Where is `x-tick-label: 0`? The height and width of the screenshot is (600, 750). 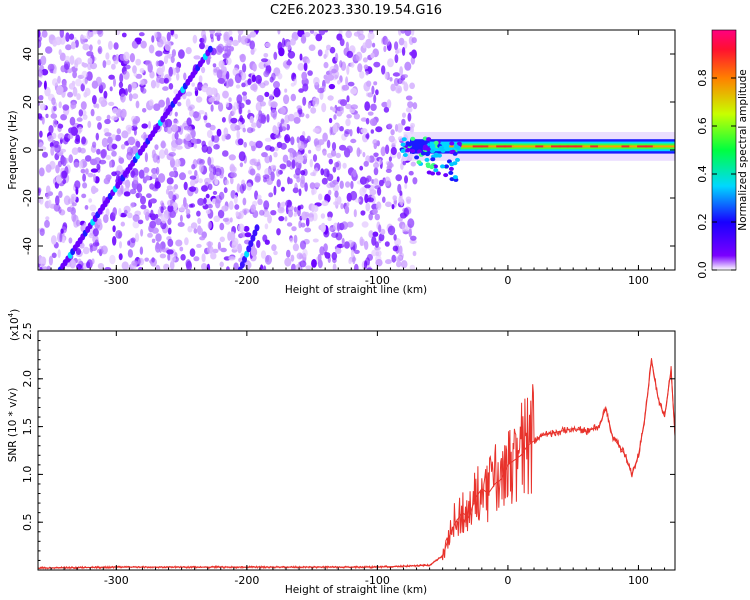
x-tick-label: 0 is located at coordinates (507, 580).